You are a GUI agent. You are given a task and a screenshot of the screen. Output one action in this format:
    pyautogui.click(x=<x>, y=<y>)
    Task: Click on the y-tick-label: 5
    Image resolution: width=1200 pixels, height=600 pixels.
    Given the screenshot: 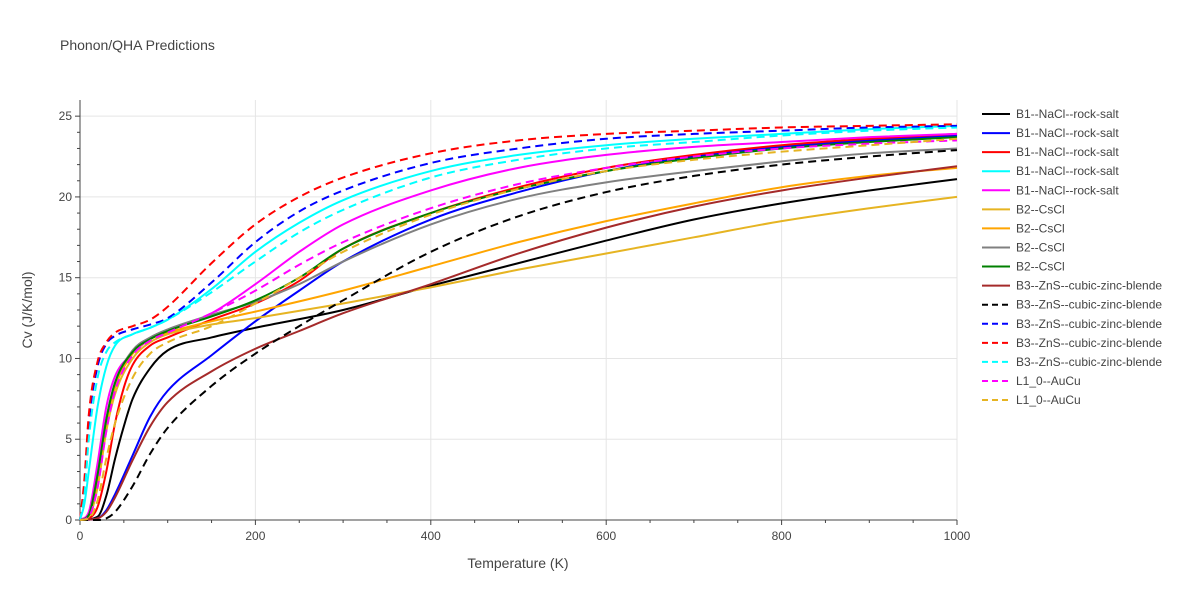 What is the action you would take?
    pyautogui.click(x=68, y=439)
    